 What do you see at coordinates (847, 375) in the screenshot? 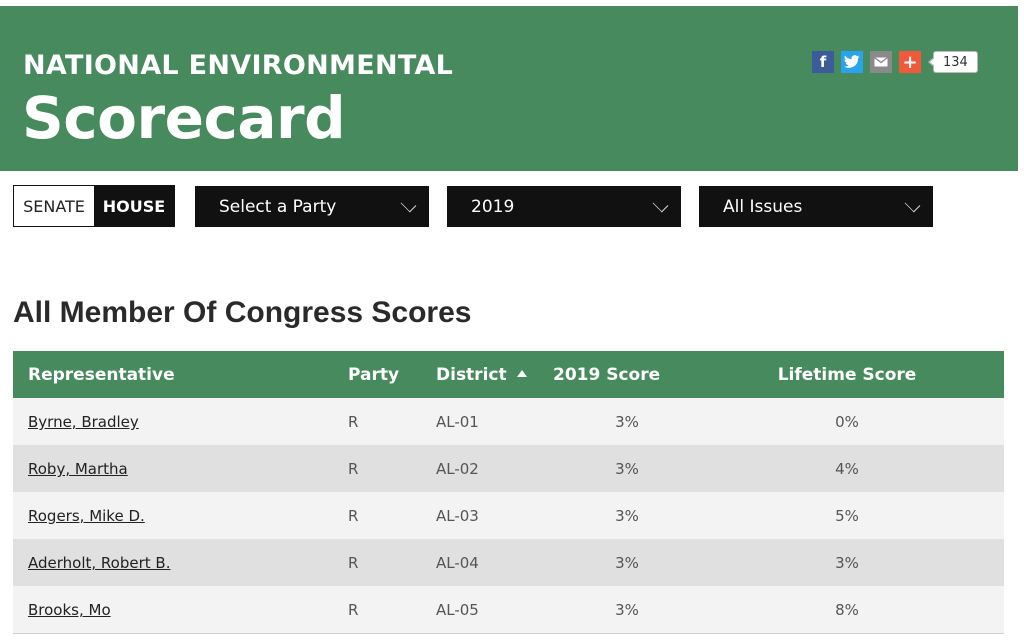
I see `column-header-lifetime-score: Lifetime Score` at bounding box center [847, 375].